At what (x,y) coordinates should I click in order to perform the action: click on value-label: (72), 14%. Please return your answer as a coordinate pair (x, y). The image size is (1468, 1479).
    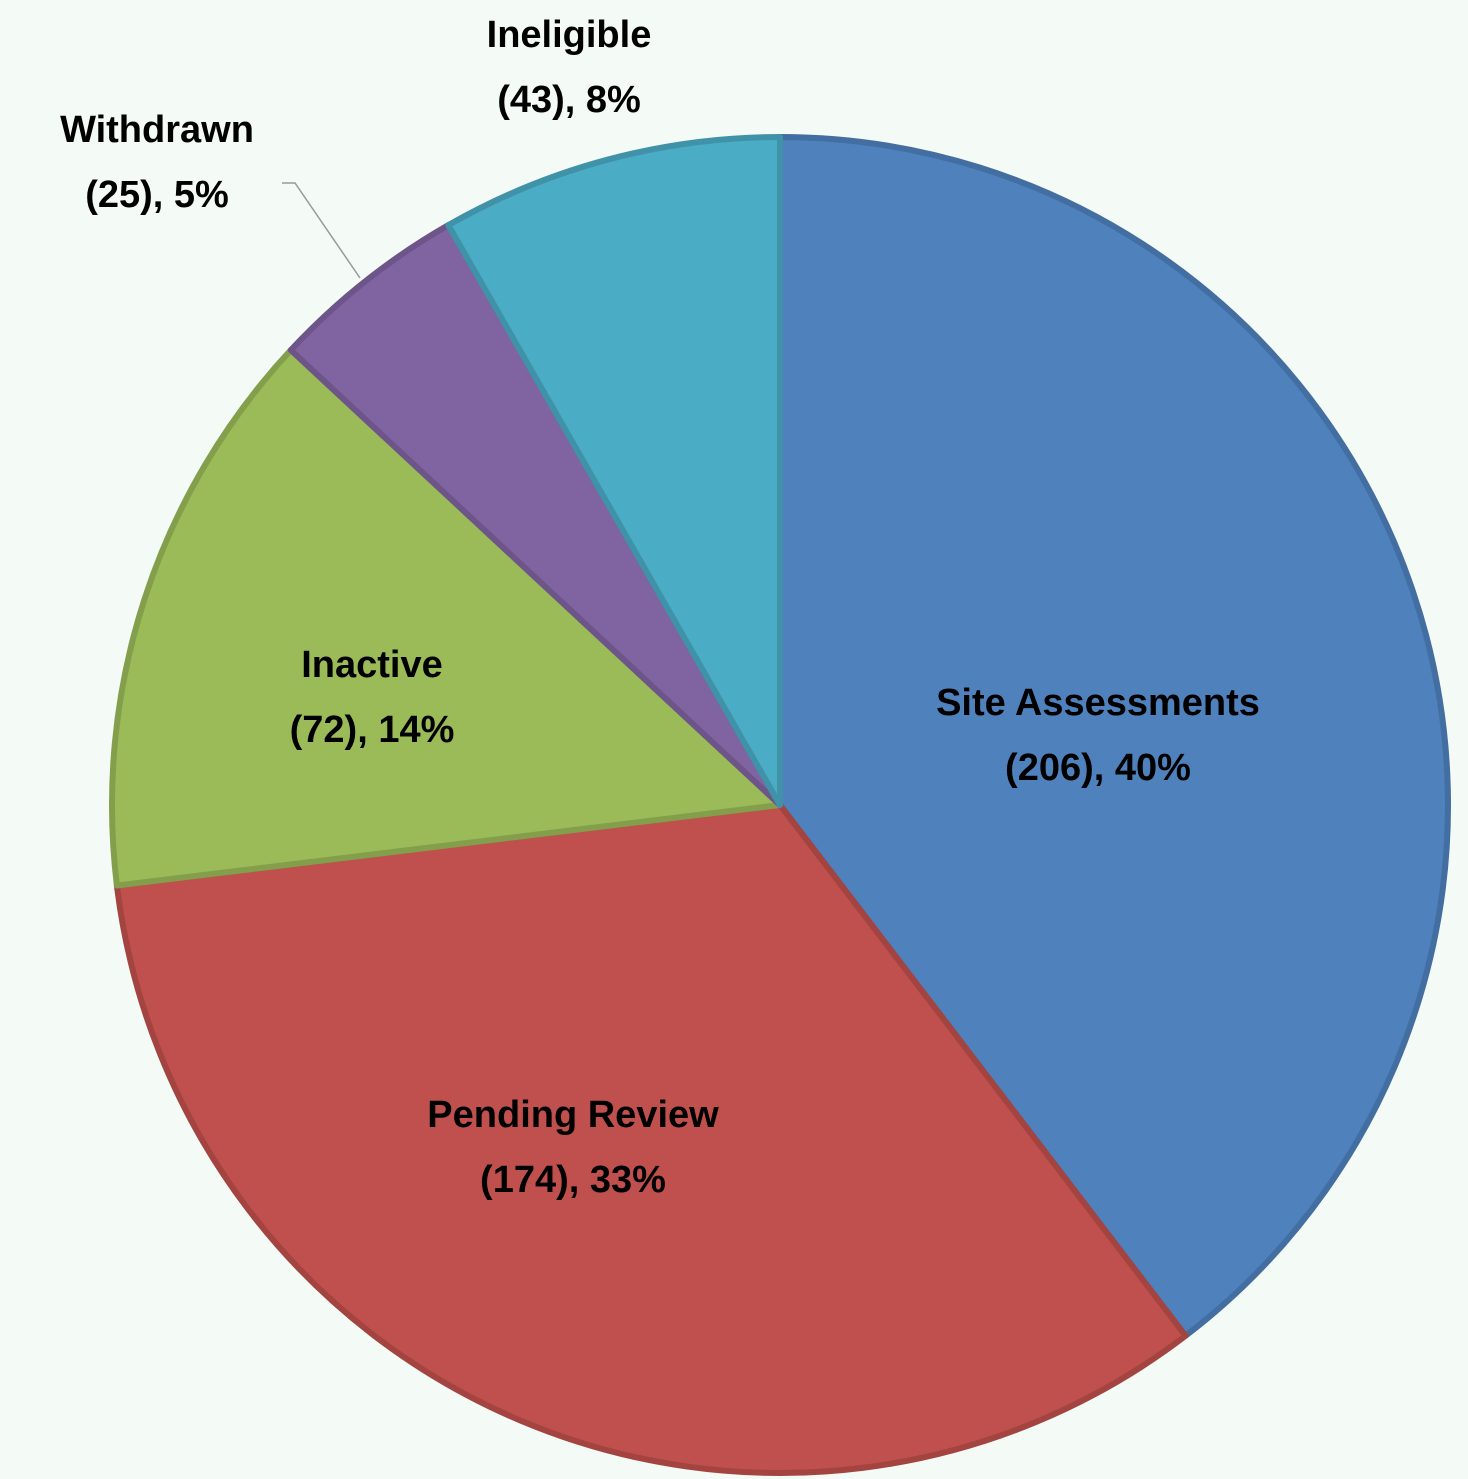
    Looking at the image, I should click on (372, 730).